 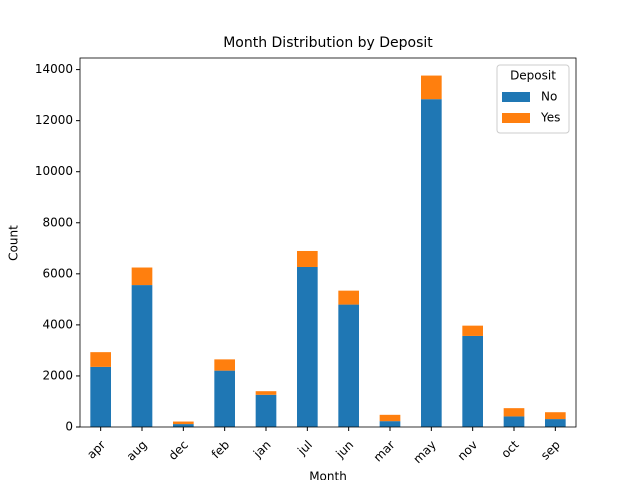 I want to click on legend-label: Yes, so click(x=550, y=118).